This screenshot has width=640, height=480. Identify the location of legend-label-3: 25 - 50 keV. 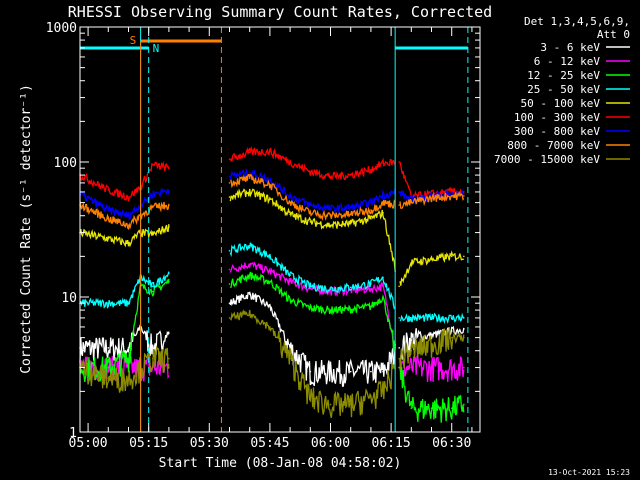
(563, 89).